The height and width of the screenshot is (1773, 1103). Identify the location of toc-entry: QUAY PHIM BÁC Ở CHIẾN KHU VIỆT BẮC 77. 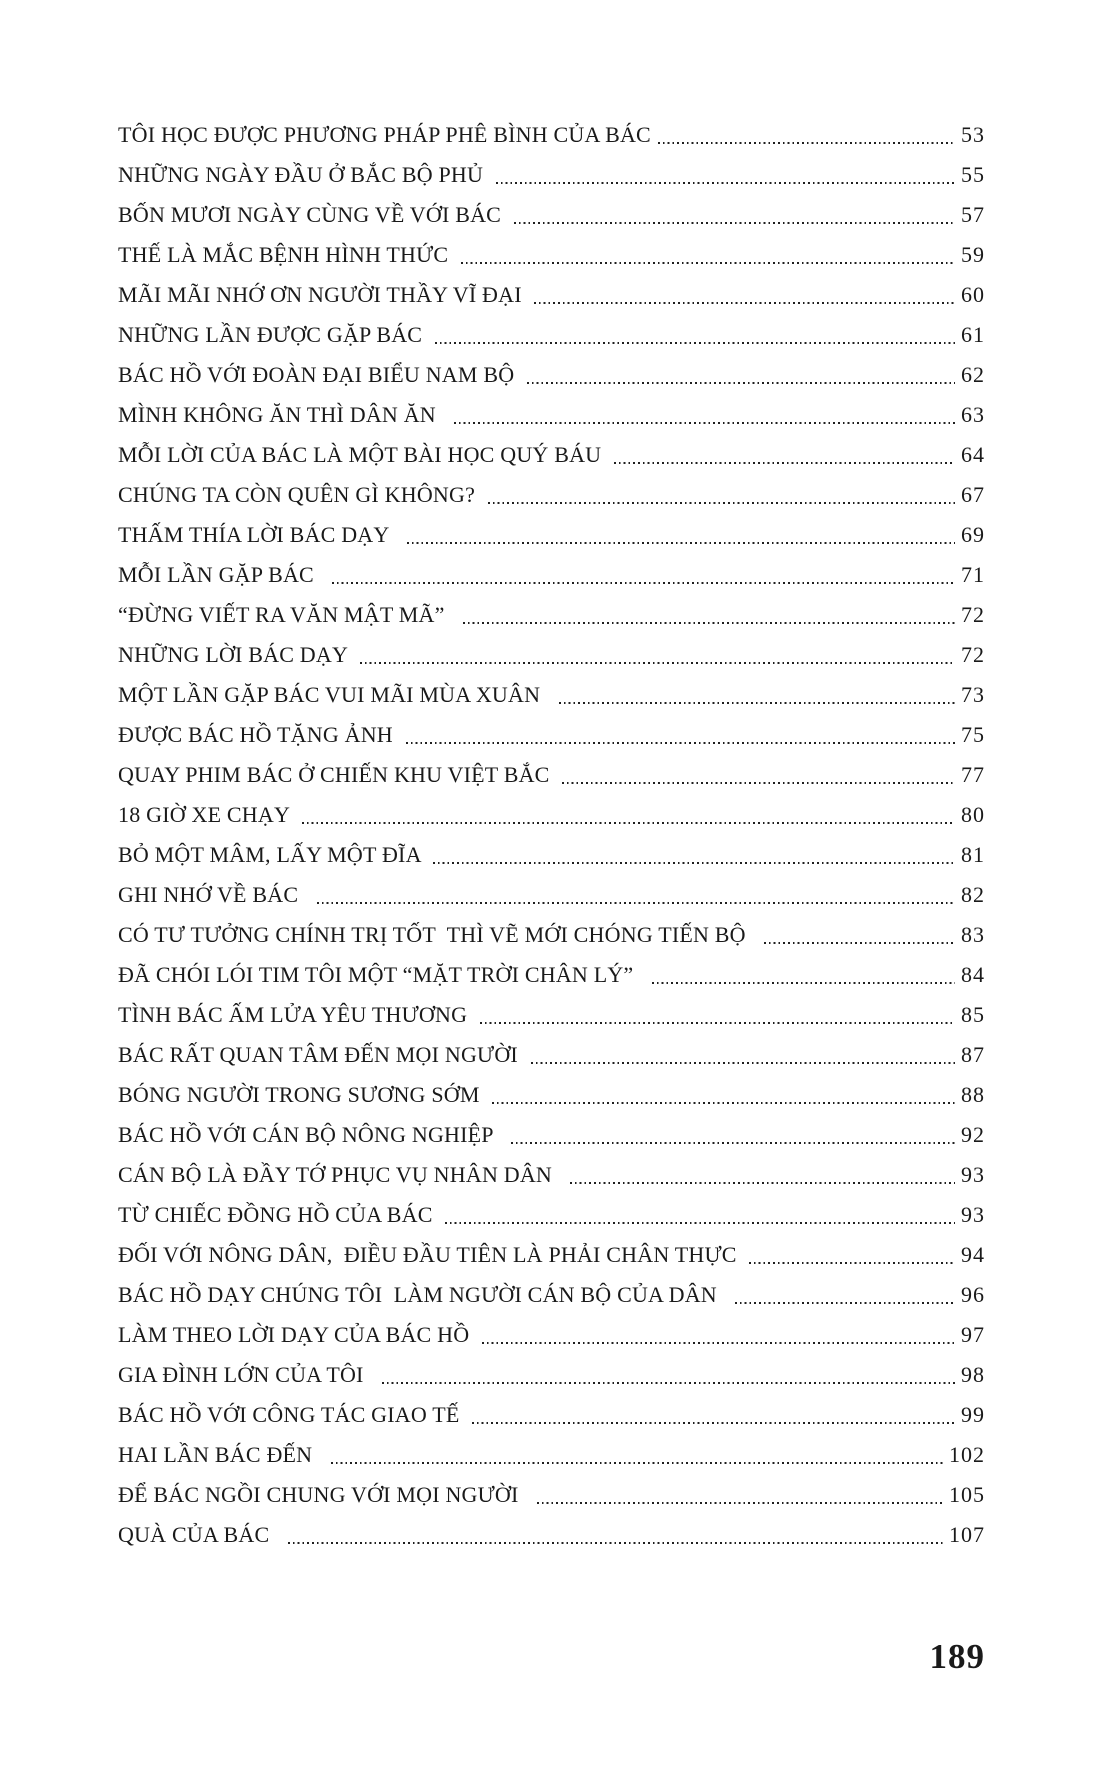
(551, 775).